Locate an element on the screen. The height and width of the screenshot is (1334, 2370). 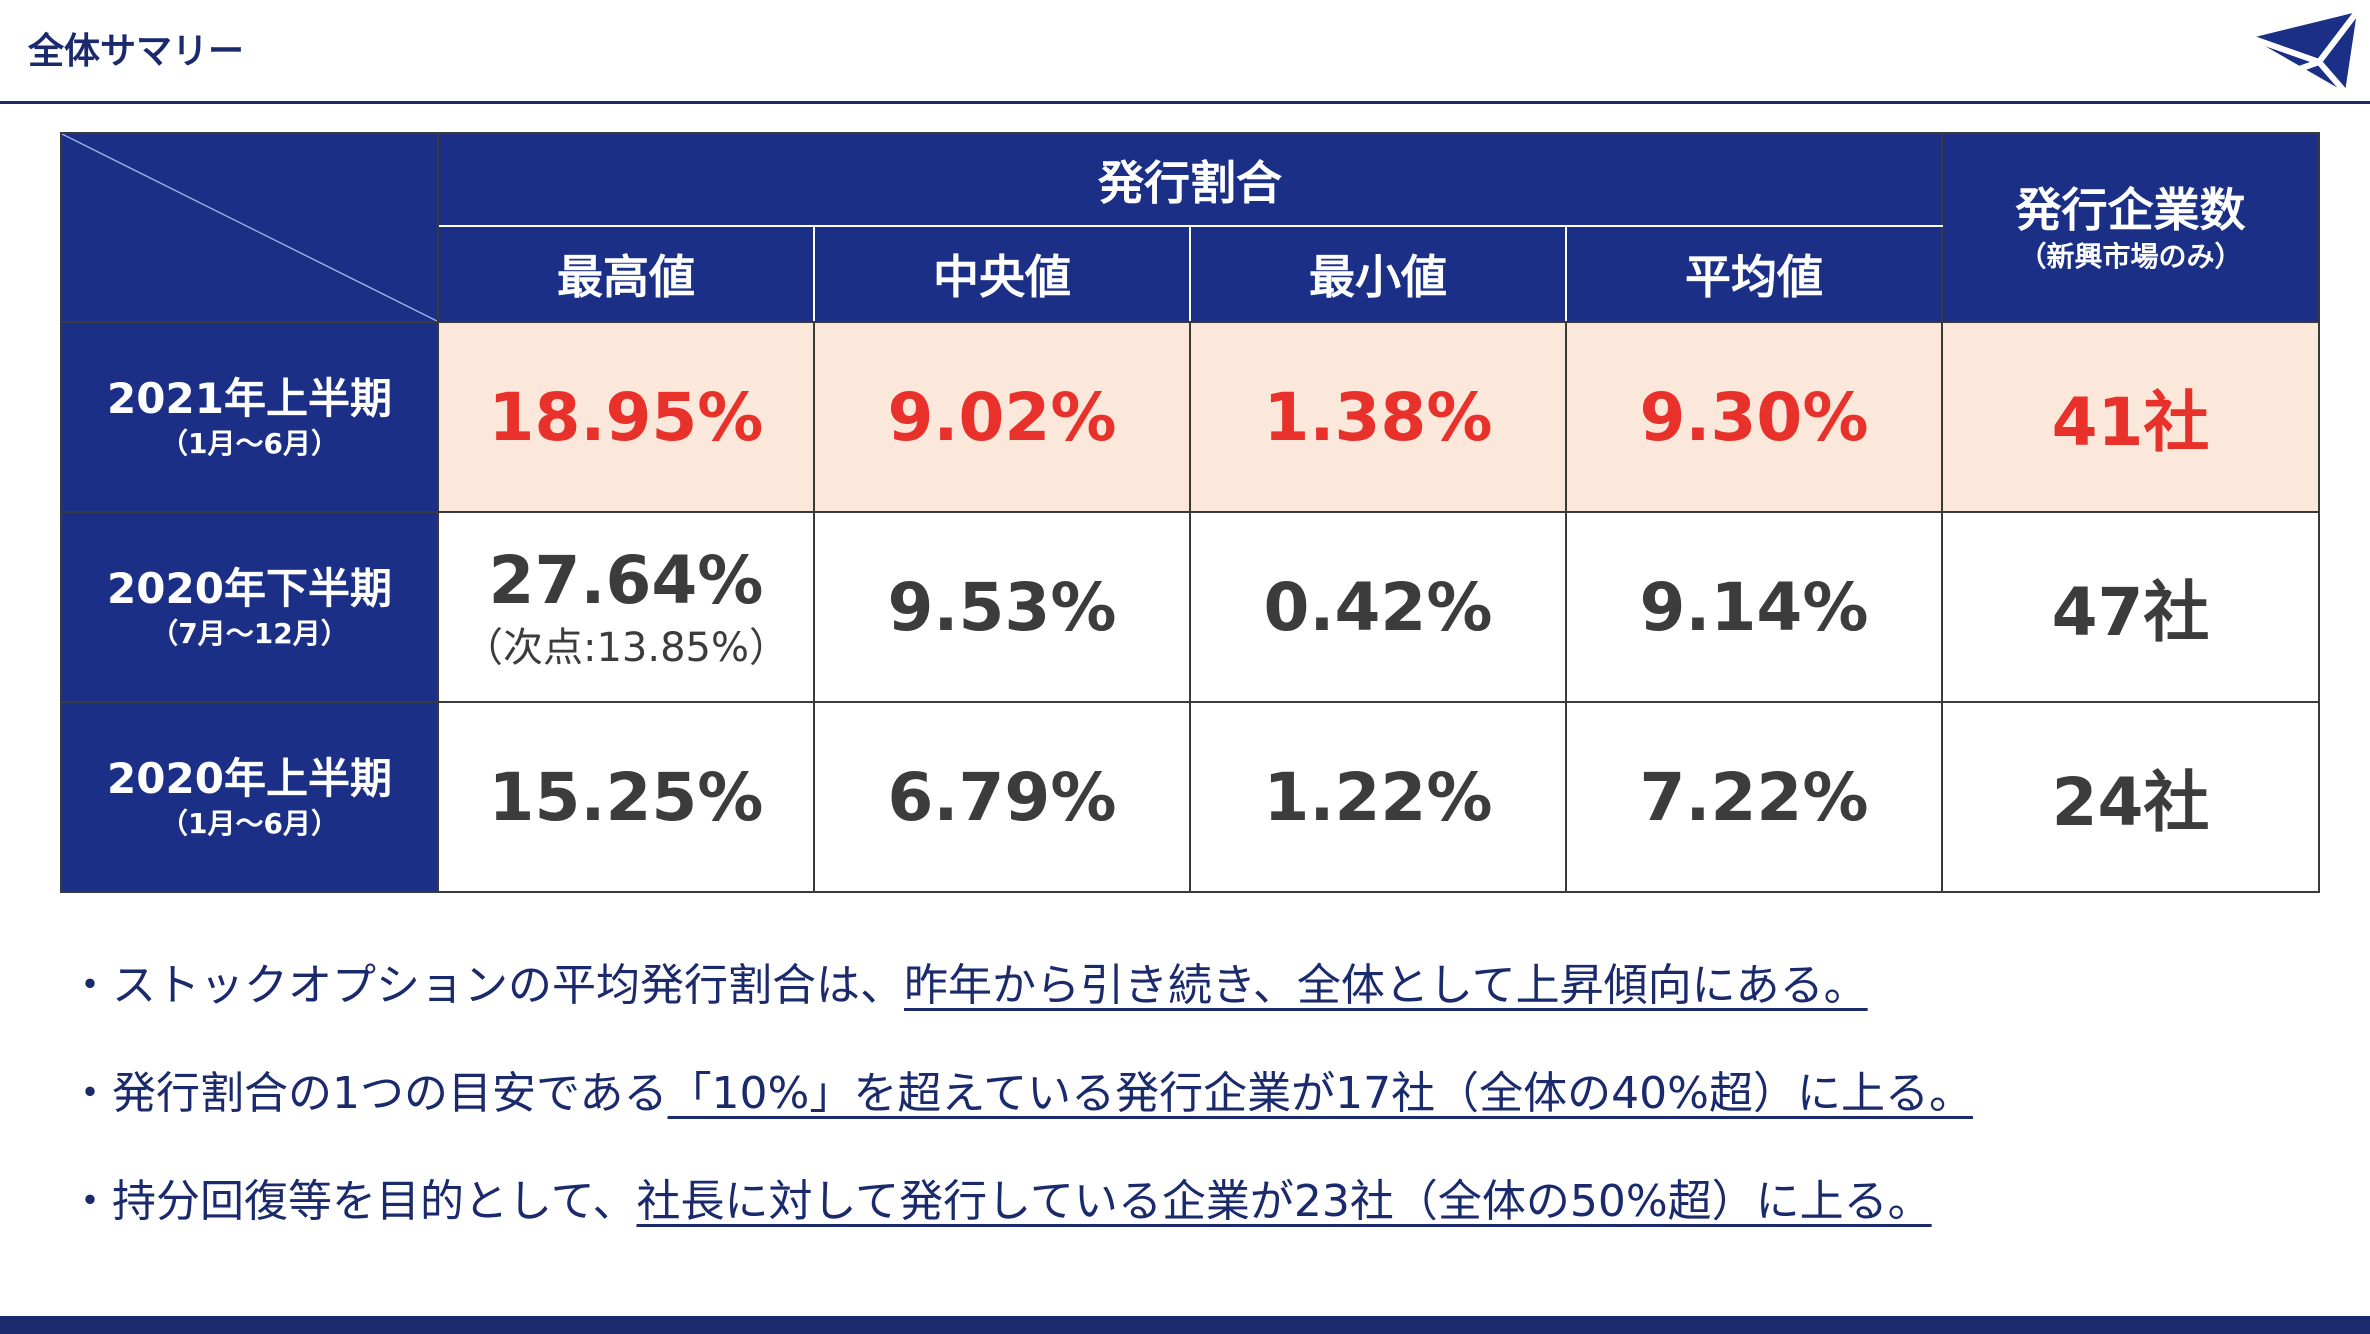
issuer-count-note: （新興市場のみ） is located at coordinates (2130, 256).